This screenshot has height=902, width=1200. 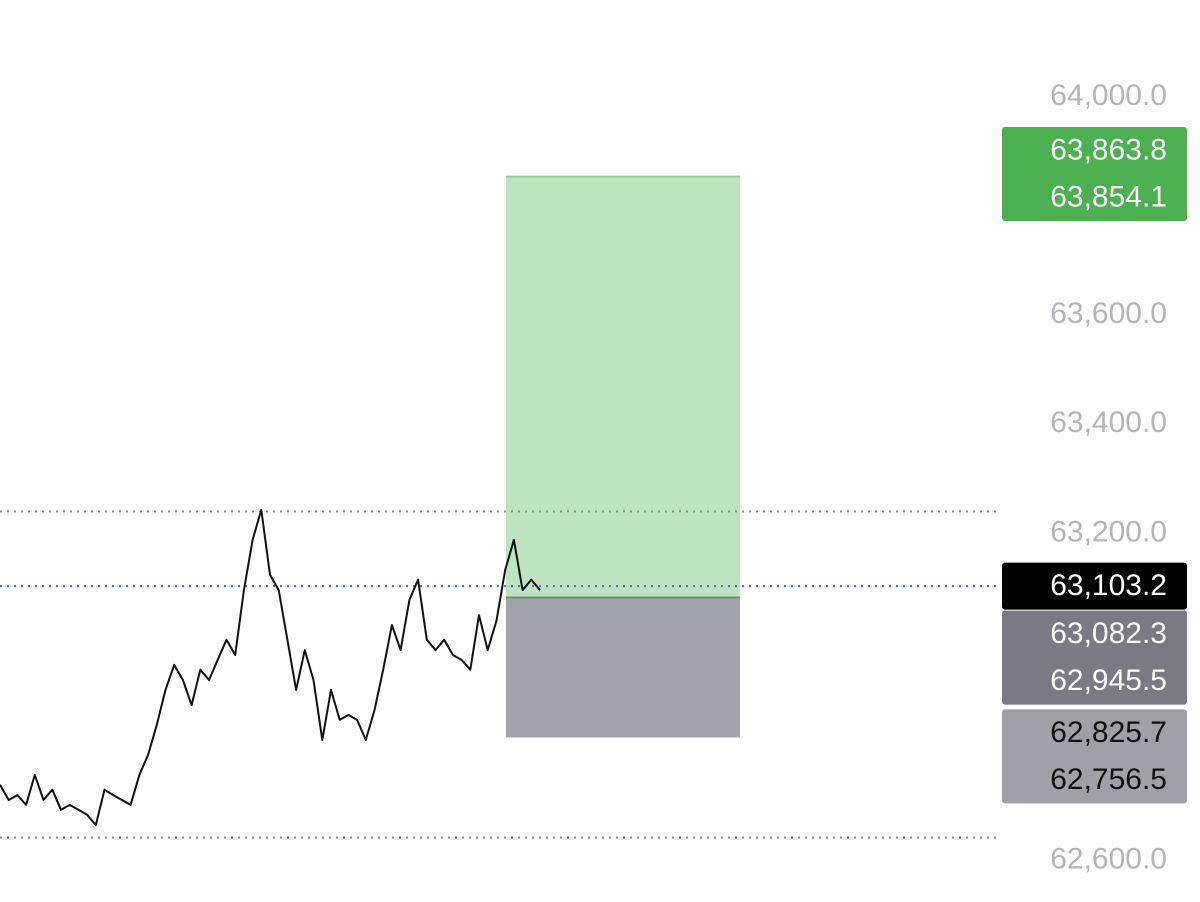 What do you see at coordinates (1108, 95) in the screenshot?
I see `y-tick-label: 64,000.0` at bounding box center [1108, 95].